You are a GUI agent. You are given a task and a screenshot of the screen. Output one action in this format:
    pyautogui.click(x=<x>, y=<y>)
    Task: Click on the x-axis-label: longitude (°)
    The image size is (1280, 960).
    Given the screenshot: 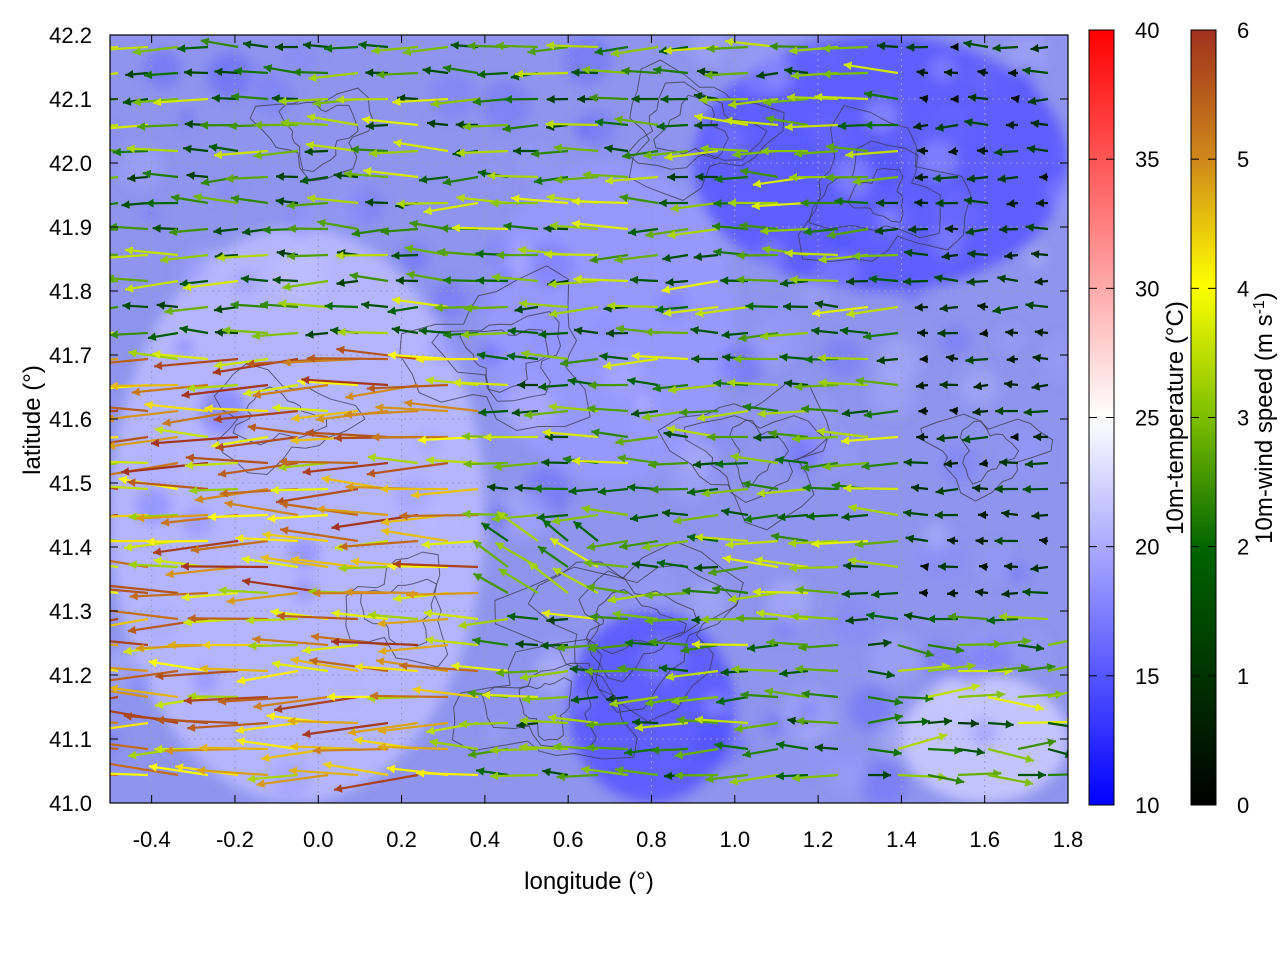 What is the action you would take?
    pyautogui.click(x=589, y=881)
    